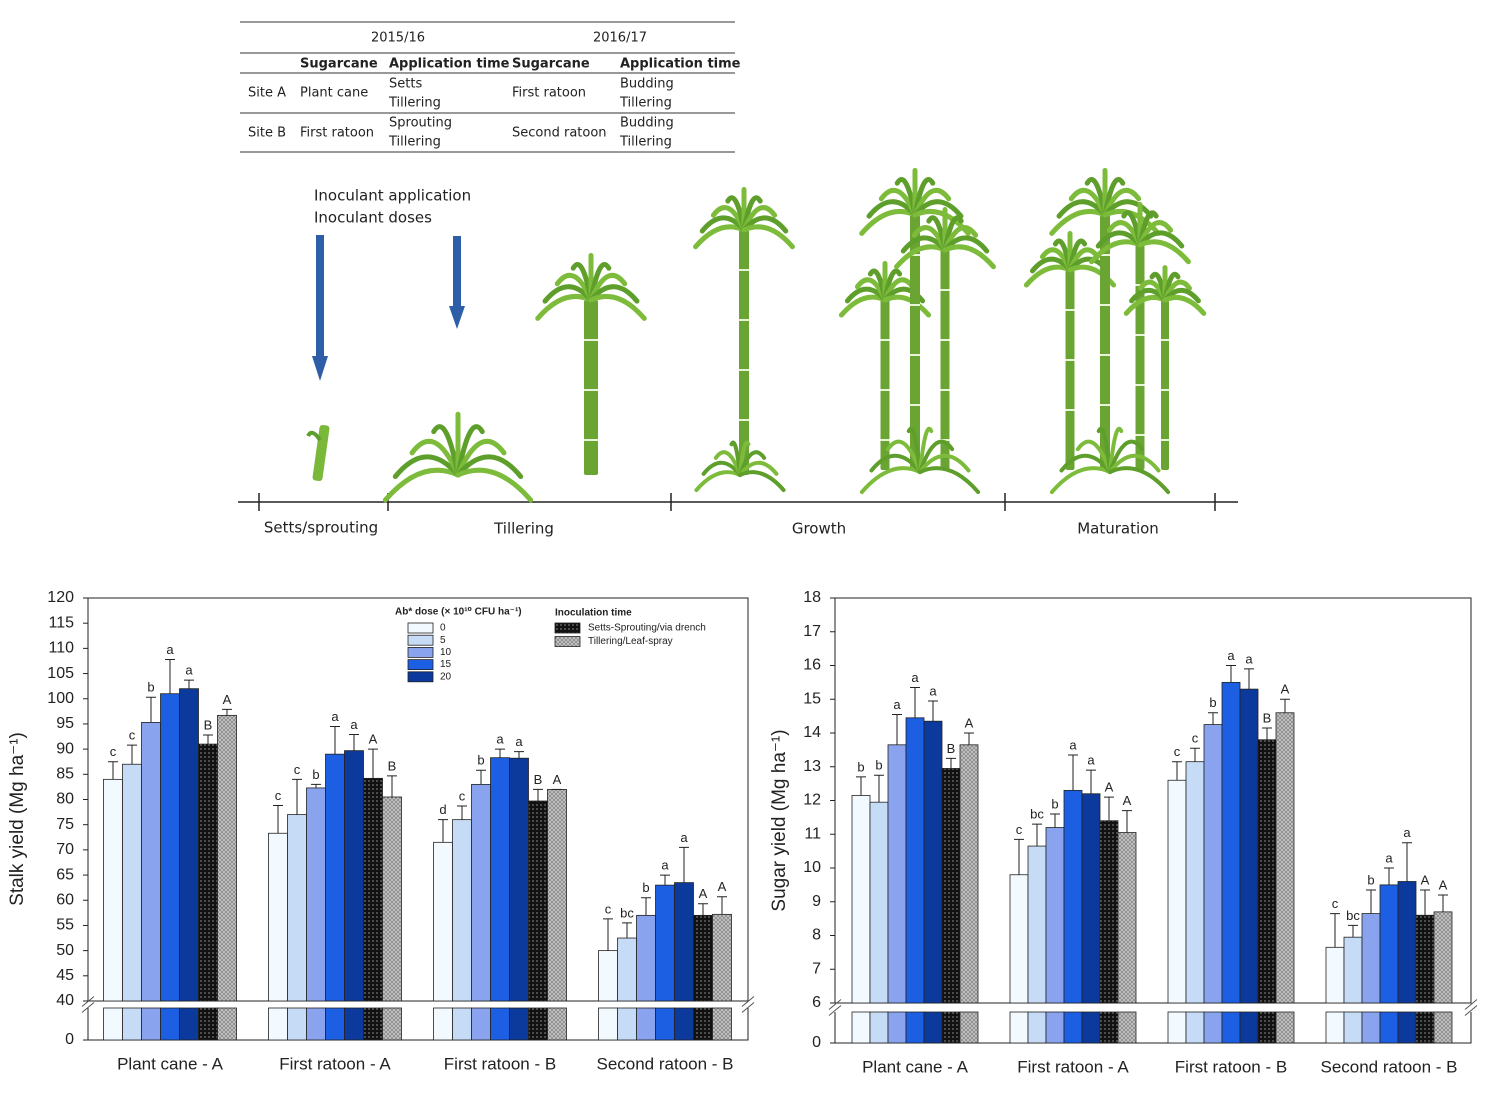  Describe the element at coordinates (500, 1063) in the screenshot. I see `x-tick-label: First ratoon - B` at that location.